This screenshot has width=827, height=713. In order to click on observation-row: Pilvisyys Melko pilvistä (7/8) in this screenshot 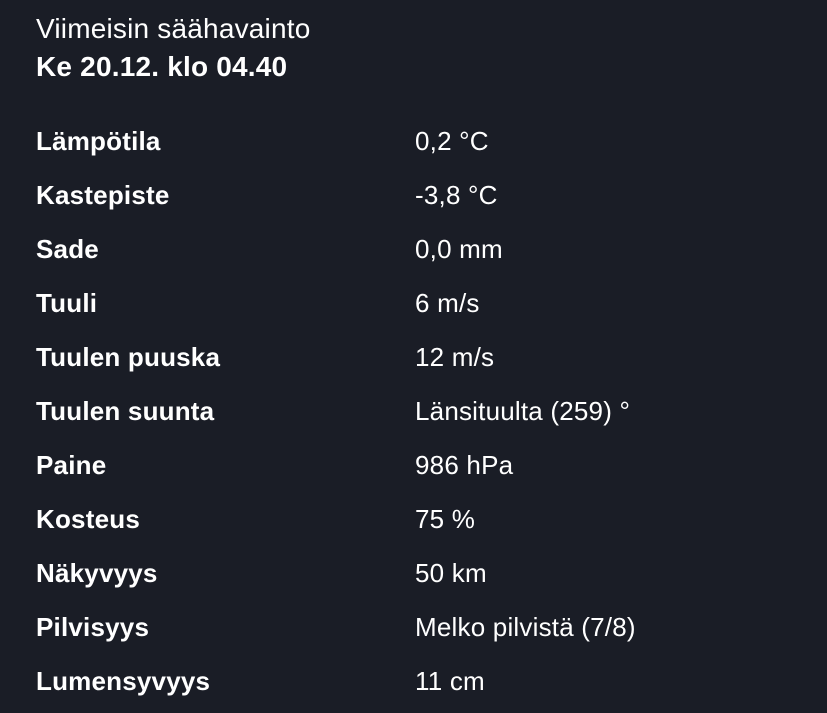, I will do `click(431, 627)`.